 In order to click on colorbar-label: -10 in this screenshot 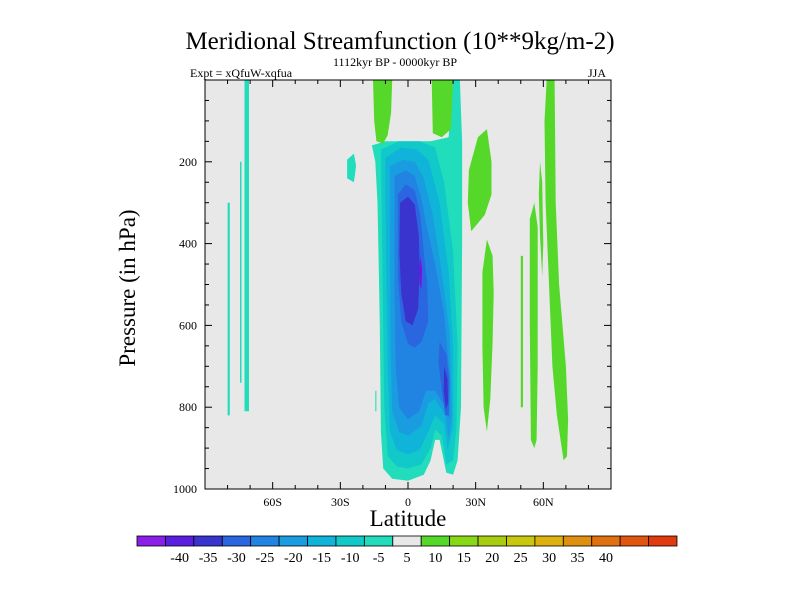, I will do `click(350, 558)`.